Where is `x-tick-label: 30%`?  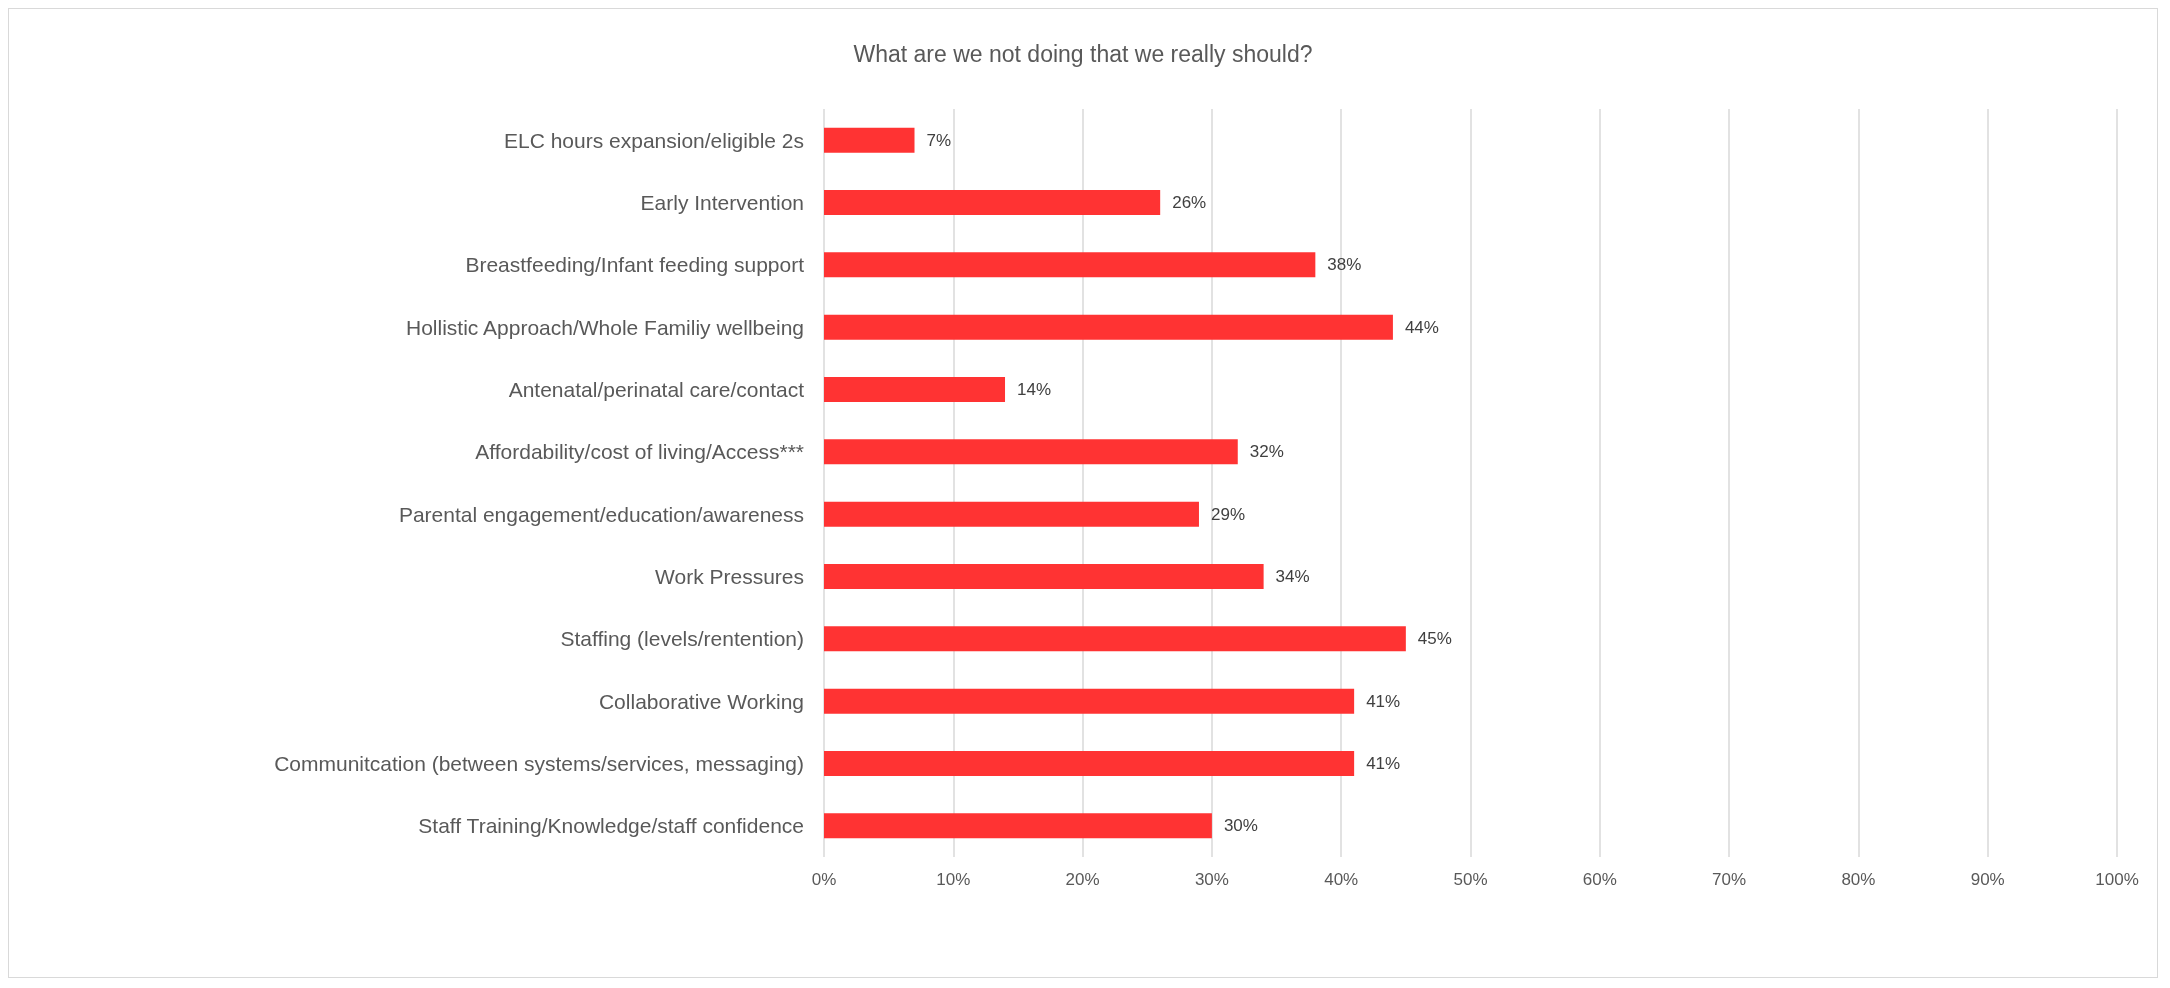
x-tick-label: 30% is located at coordinates (1211, 879).